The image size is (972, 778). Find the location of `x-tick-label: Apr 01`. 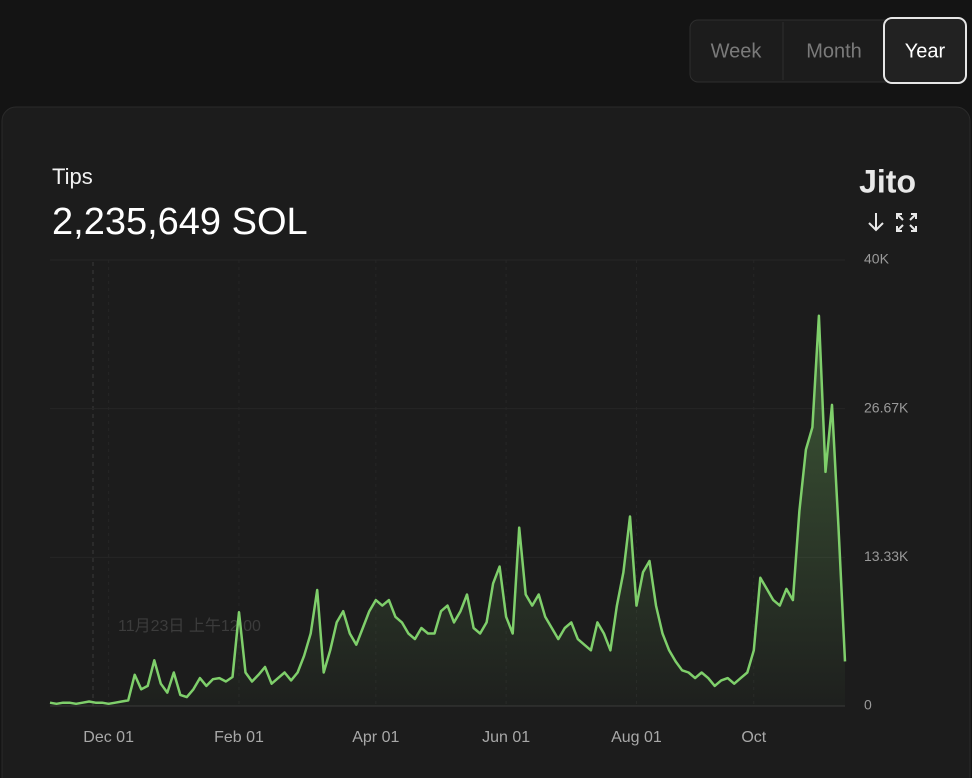

x-tick-label: Apr 01 is located at coordinates (375, 737).